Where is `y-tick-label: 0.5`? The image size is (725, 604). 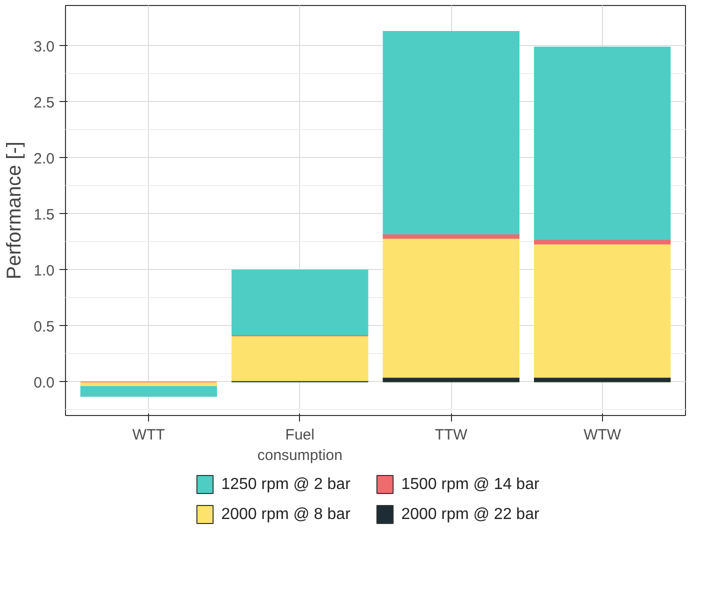 y-tick-label: 0.5 is located at coordinates (44, 327).